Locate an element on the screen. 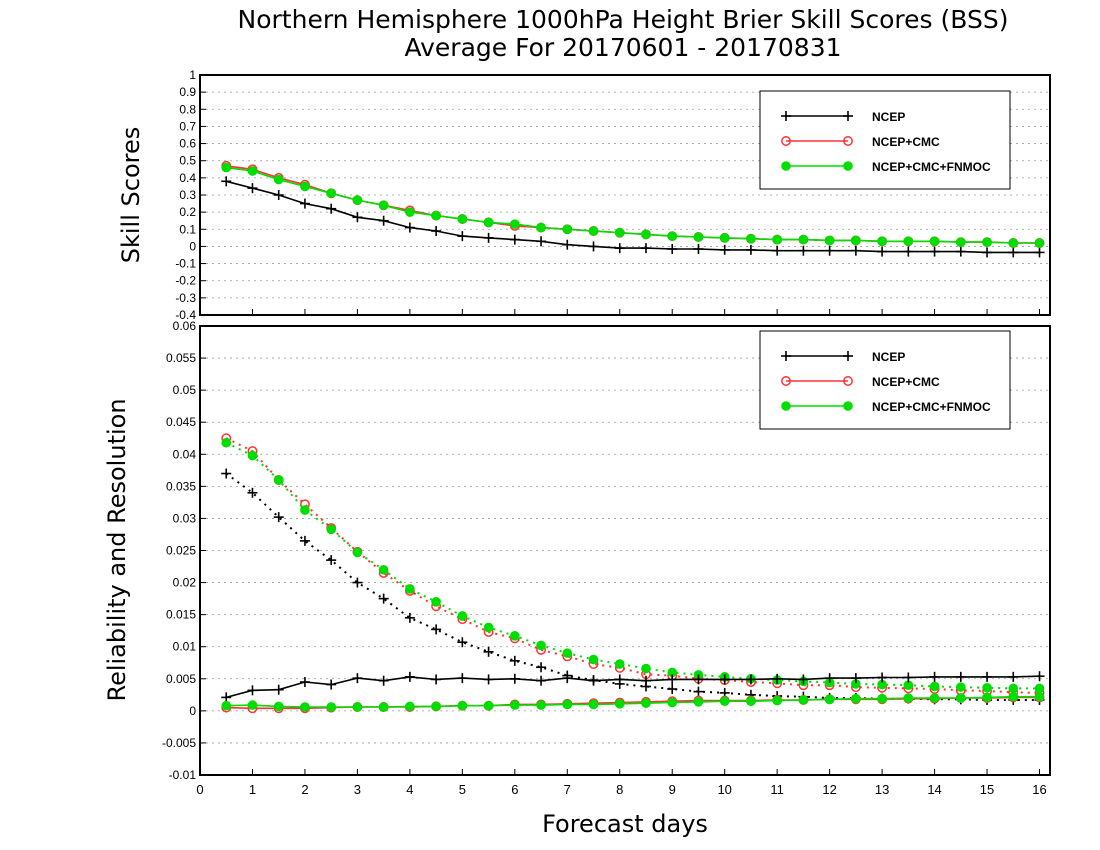  top-series-group is located at coordinates (633, 209).